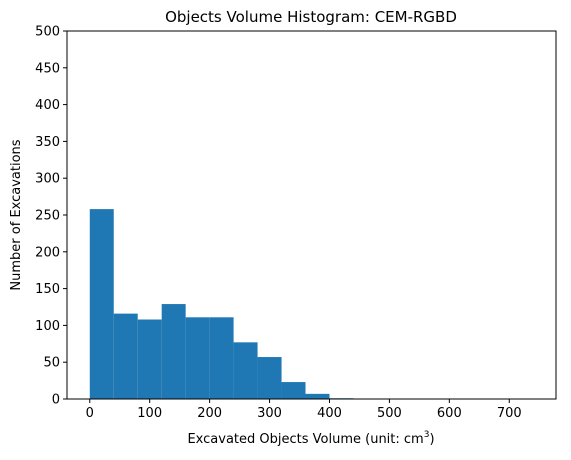 The image size is (571, 460). I want to click on x-tick-label: 0, so click(90, 413).